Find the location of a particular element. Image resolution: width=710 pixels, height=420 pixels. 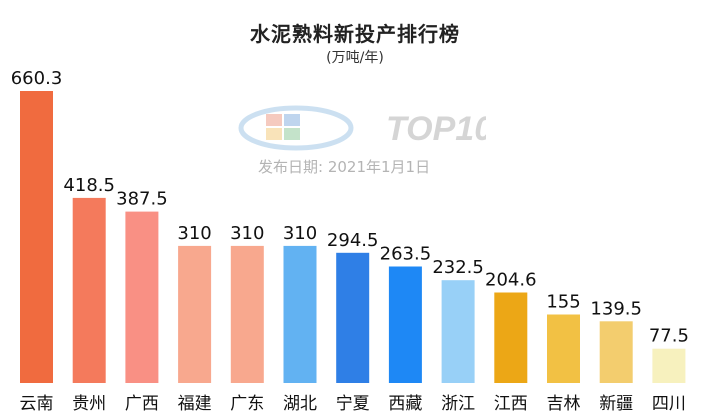

category-label: 四川 is located at coordinates (669, 404).